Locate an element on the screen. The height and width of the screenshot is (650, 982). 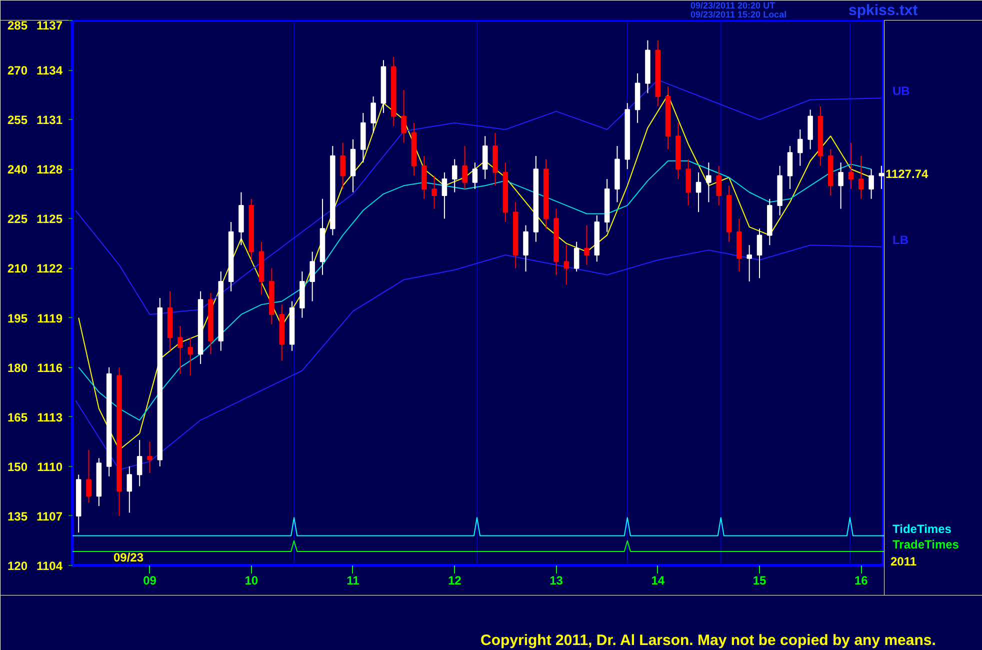
x-tick-label: 13 is located at coordinates (557, 581).